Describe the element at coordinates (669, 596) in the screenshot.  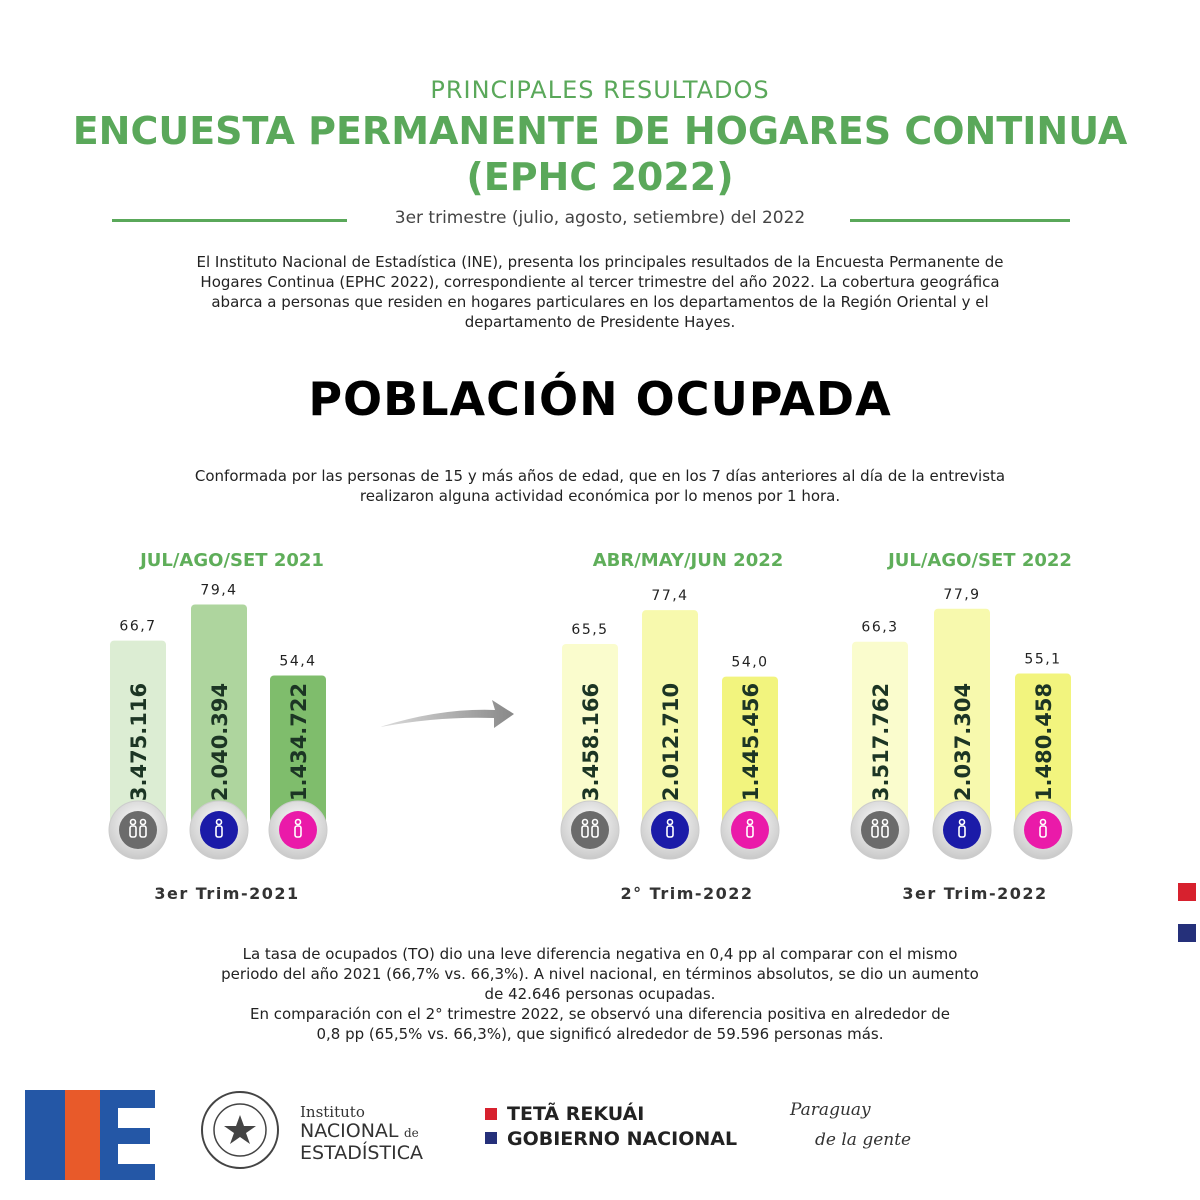
I see `value-label: 77,4` at that location.